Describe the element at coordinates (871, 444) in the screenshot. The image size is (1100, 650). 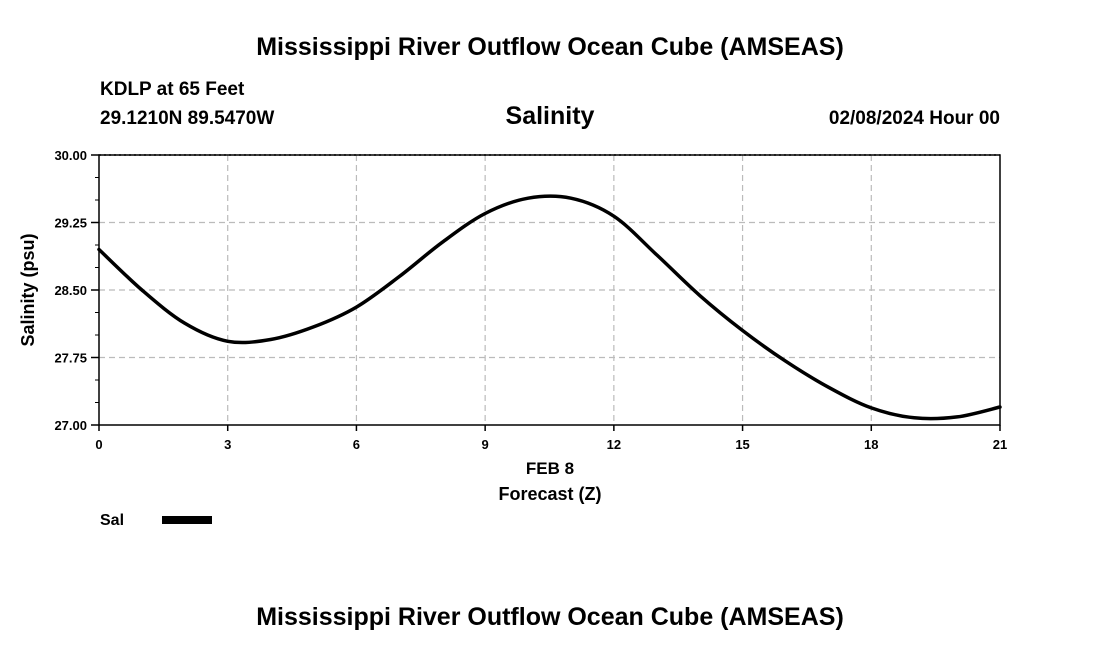
I see `x-tick-label: 18` at that location.